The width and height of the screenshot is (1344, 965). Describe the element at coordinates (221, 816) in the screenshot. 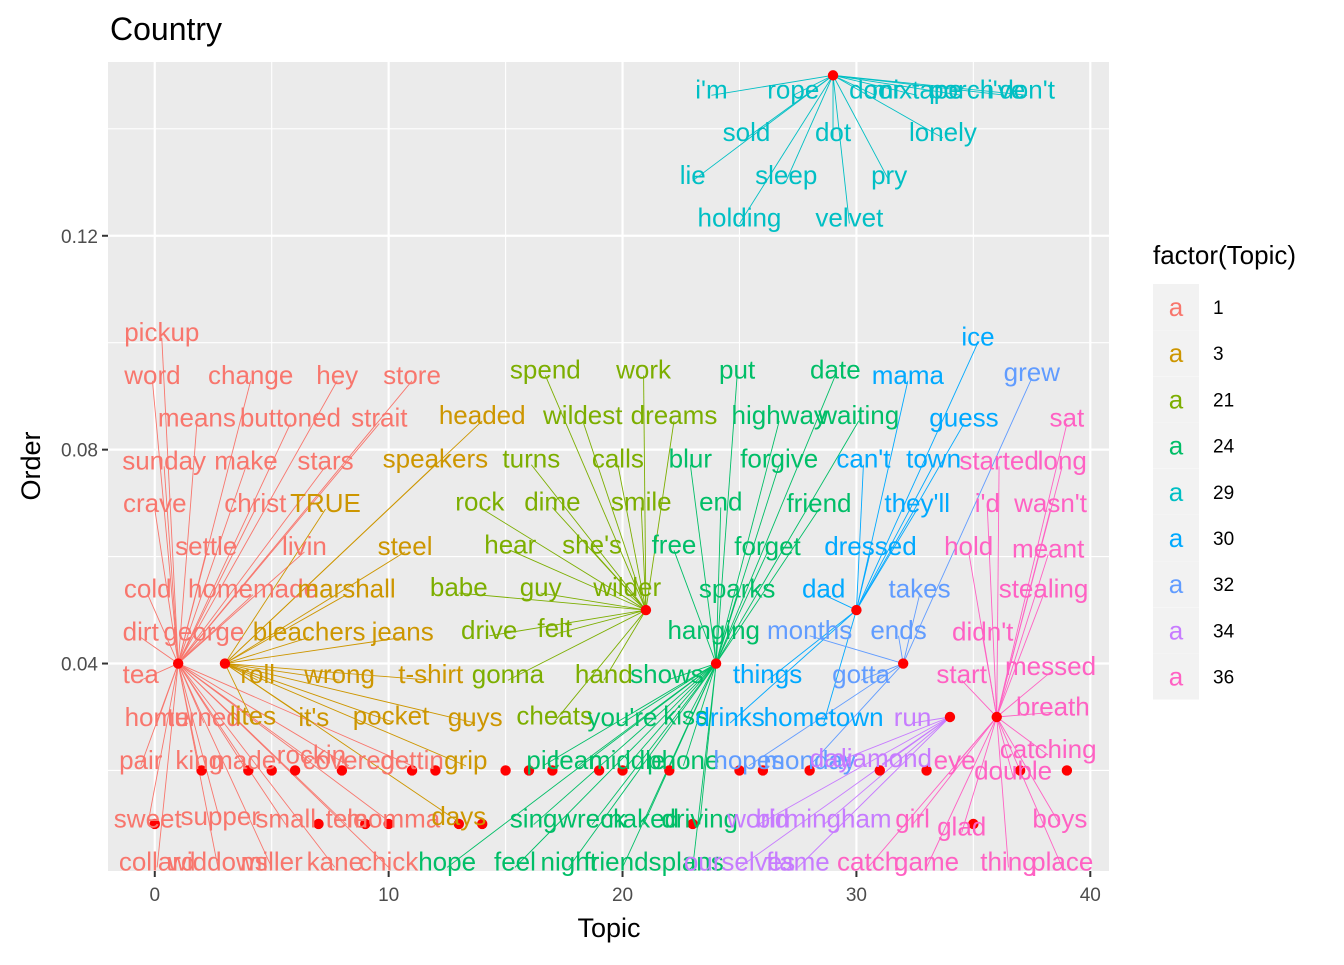

I see `word-label: supper` at that location.